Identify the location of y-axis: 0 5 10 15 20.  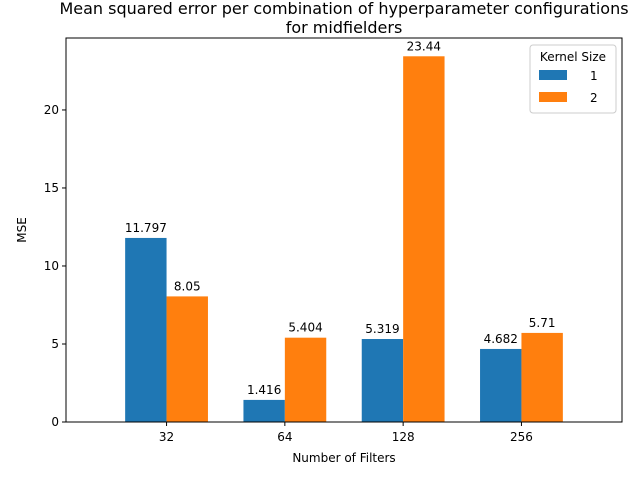
(55, 266).